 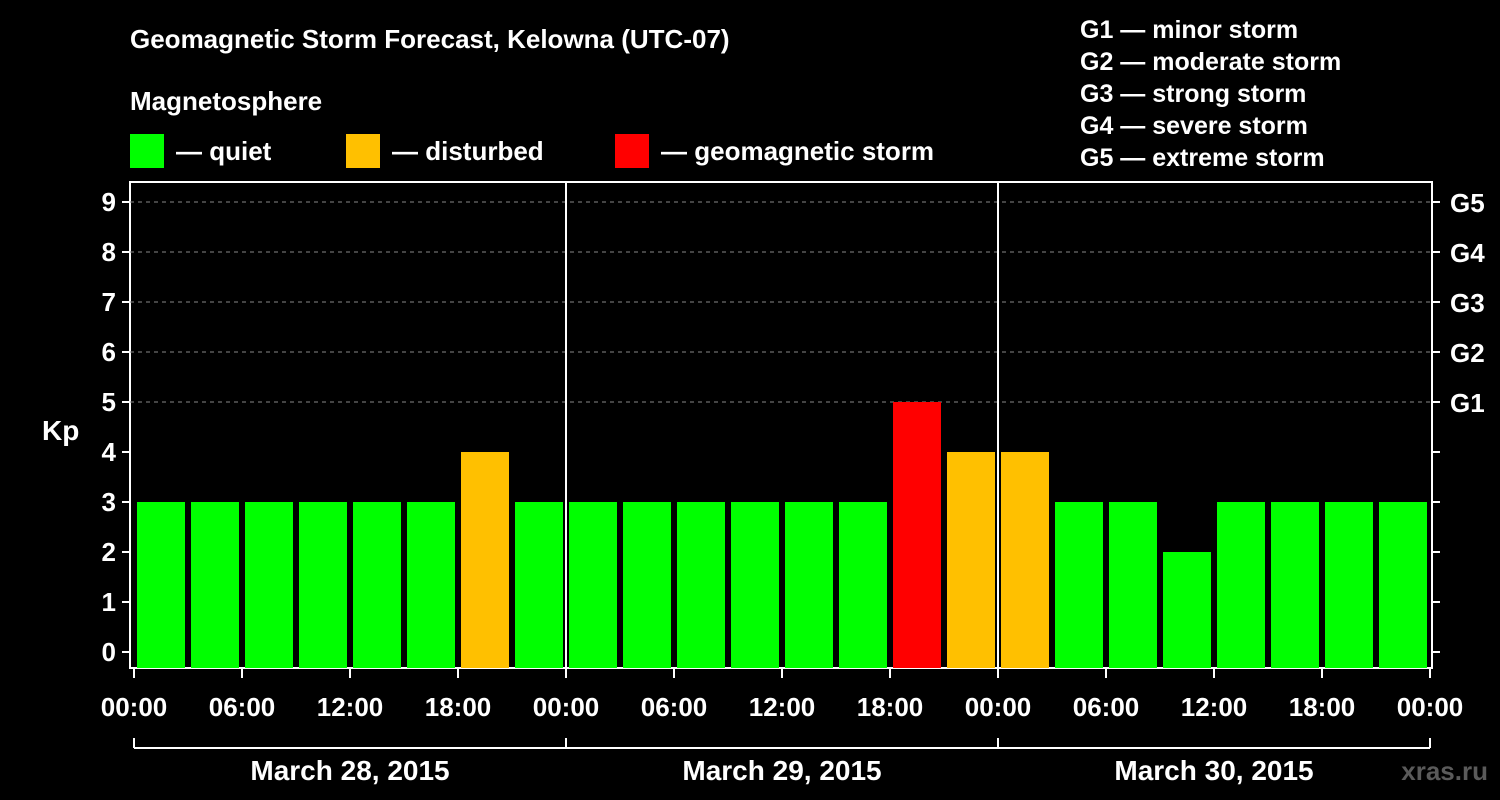 What do you see at coordinates (1444, 771) in the screenshot?
I see `watermark: xras.ru` at bounding box center [1444, 771].